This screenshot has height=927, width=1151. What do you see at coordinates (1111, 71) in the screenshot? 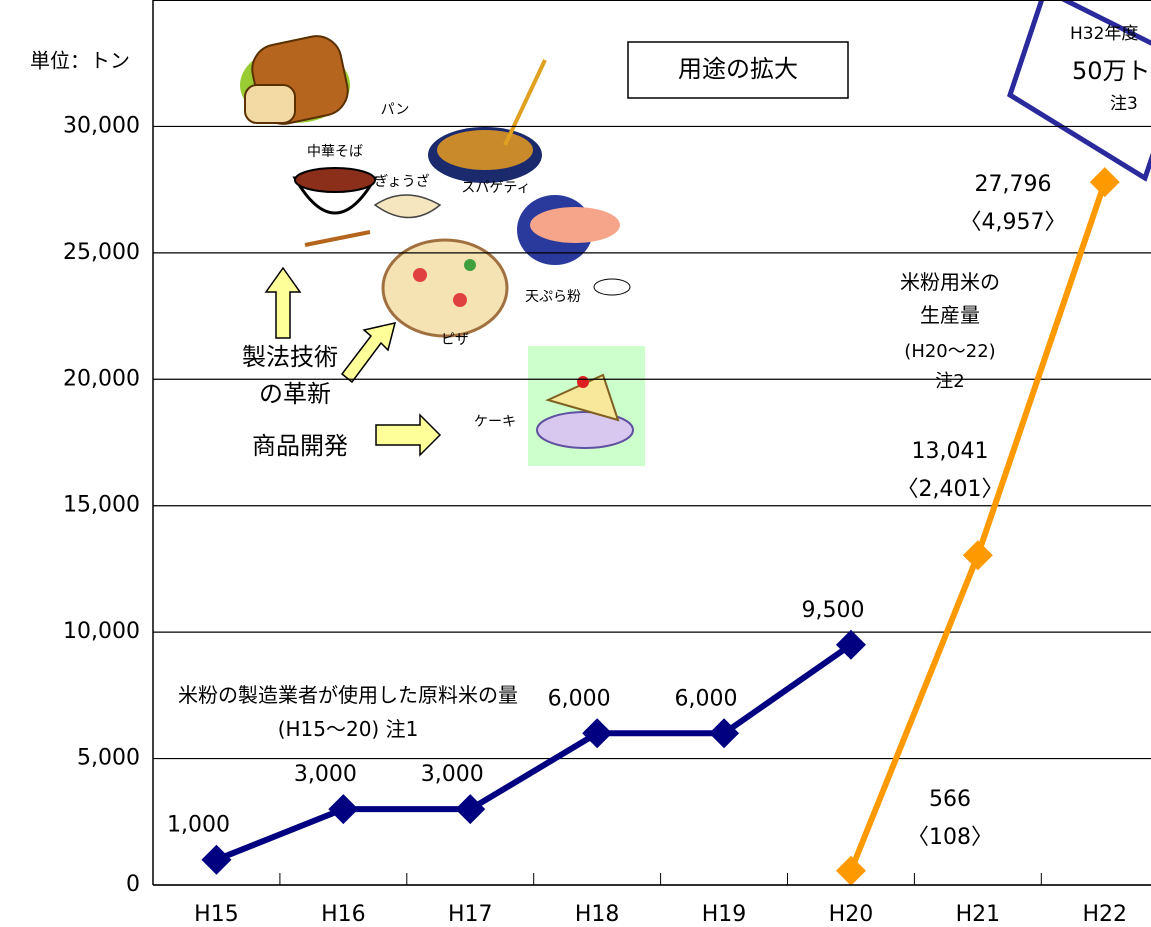
I see `target-text: 50万ト` at bounding box center [1111, 71].